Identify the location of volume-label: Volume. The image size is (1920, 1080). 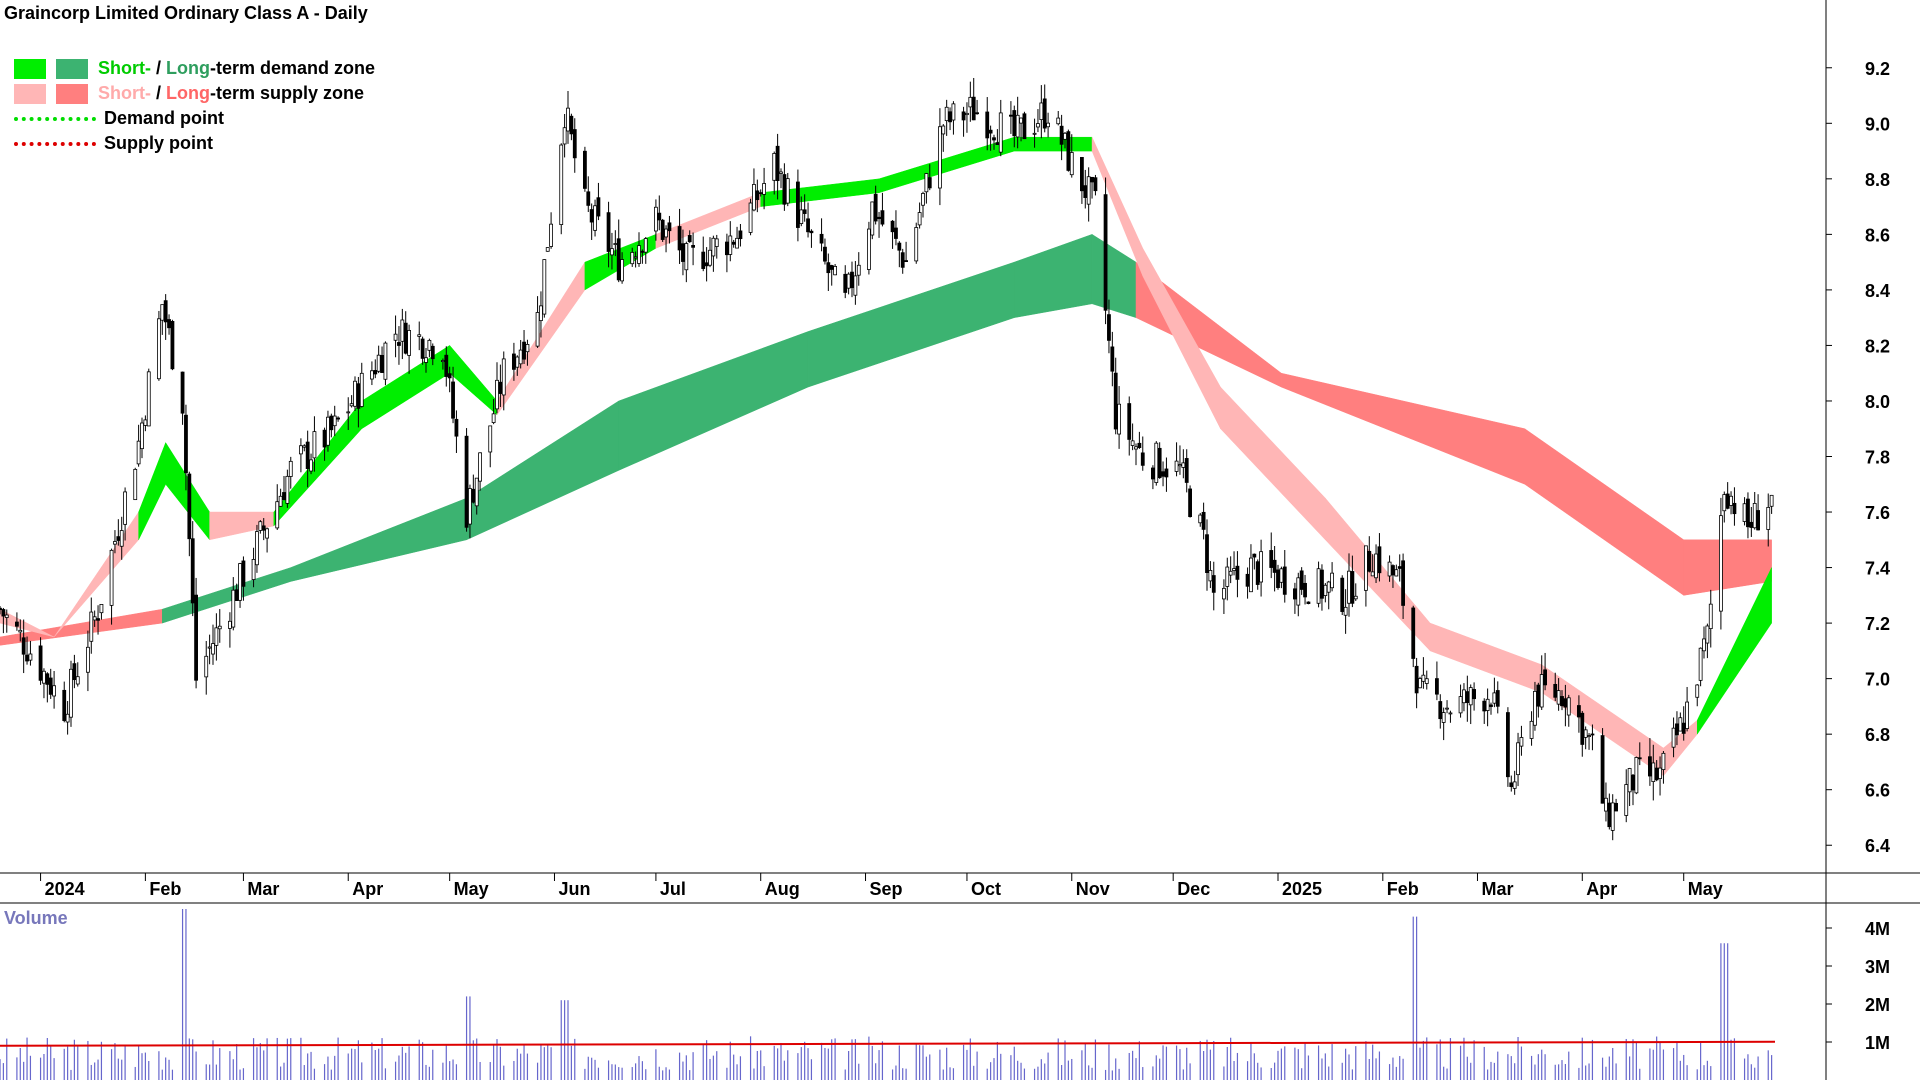
(36, 918).